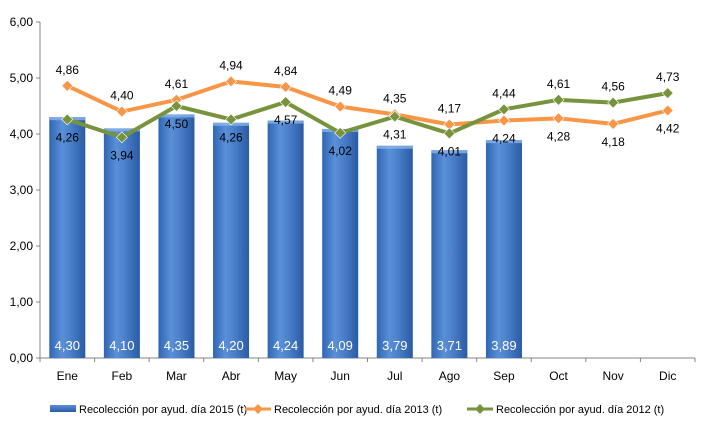 The height and width of the screenshot is (437, 710). I want to click on y-tick-label: 6,00, so click(22, 22).